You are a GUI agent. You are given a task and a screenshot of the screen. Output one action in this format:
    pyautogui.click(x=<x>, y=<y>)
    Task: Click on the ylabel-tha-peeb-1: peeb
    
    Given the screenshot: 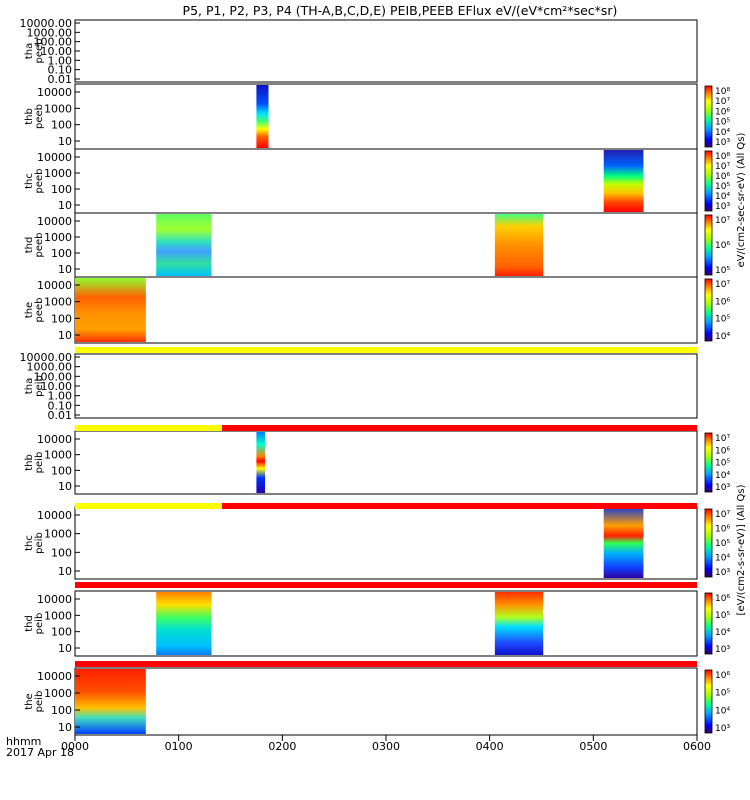 What is the action you would take?
    pyautogui.click(x=39, y=51)
    